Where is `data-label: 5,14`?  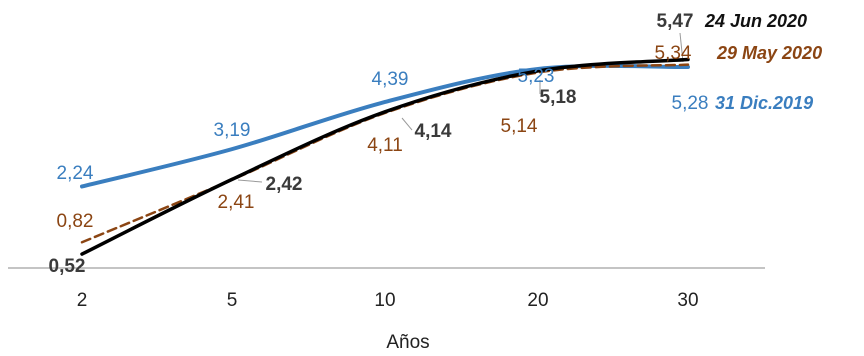
data-label: 5,14 is located at coordinates (519, 126).